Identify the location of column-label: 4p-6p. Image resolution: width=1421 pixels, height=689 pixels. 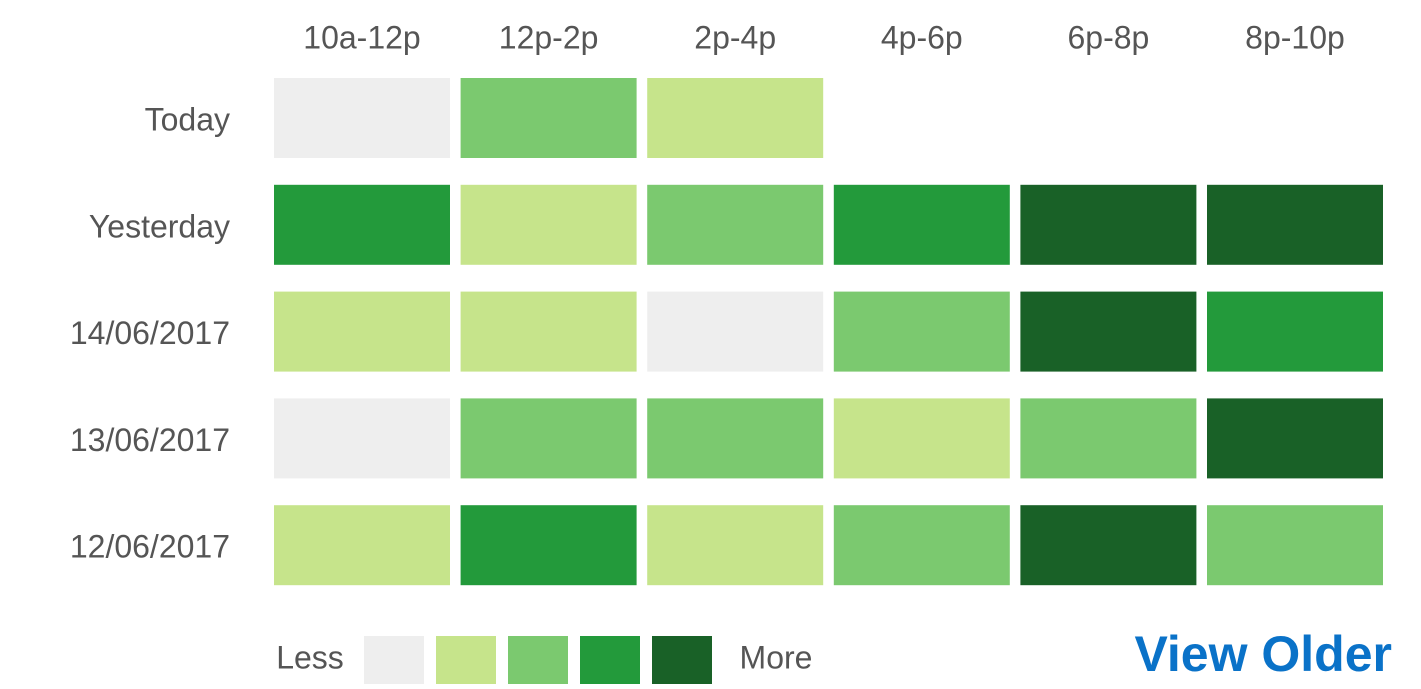
(922, 37).